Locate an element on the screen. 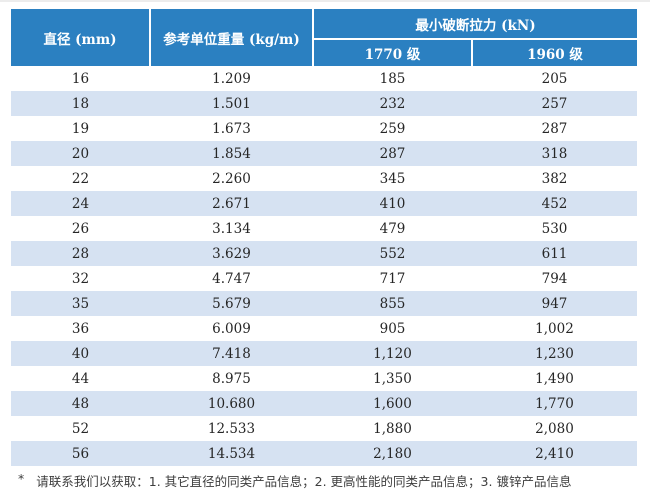 The image size is (650, 500). cell-grade-1770: 1,350 is located at coordinates (392, 378).